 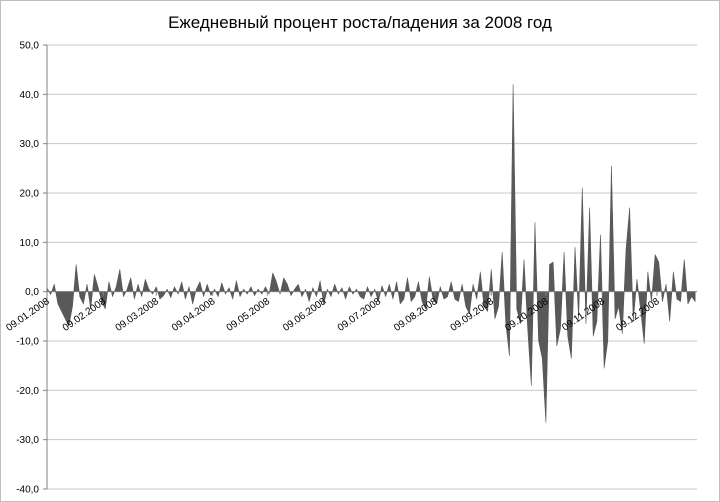 I want to click on y-tick-label: -20,0, so click(x=27, y=391).